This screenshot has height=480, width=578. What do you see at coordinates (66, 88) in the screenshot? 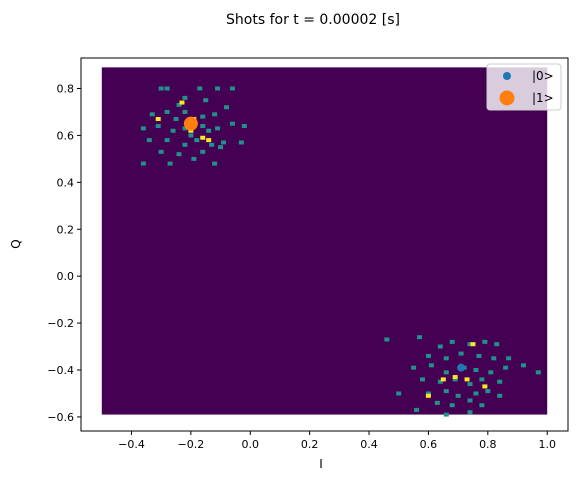
I see `y-tick-label: 0.8` at bounding box center [66, 88].